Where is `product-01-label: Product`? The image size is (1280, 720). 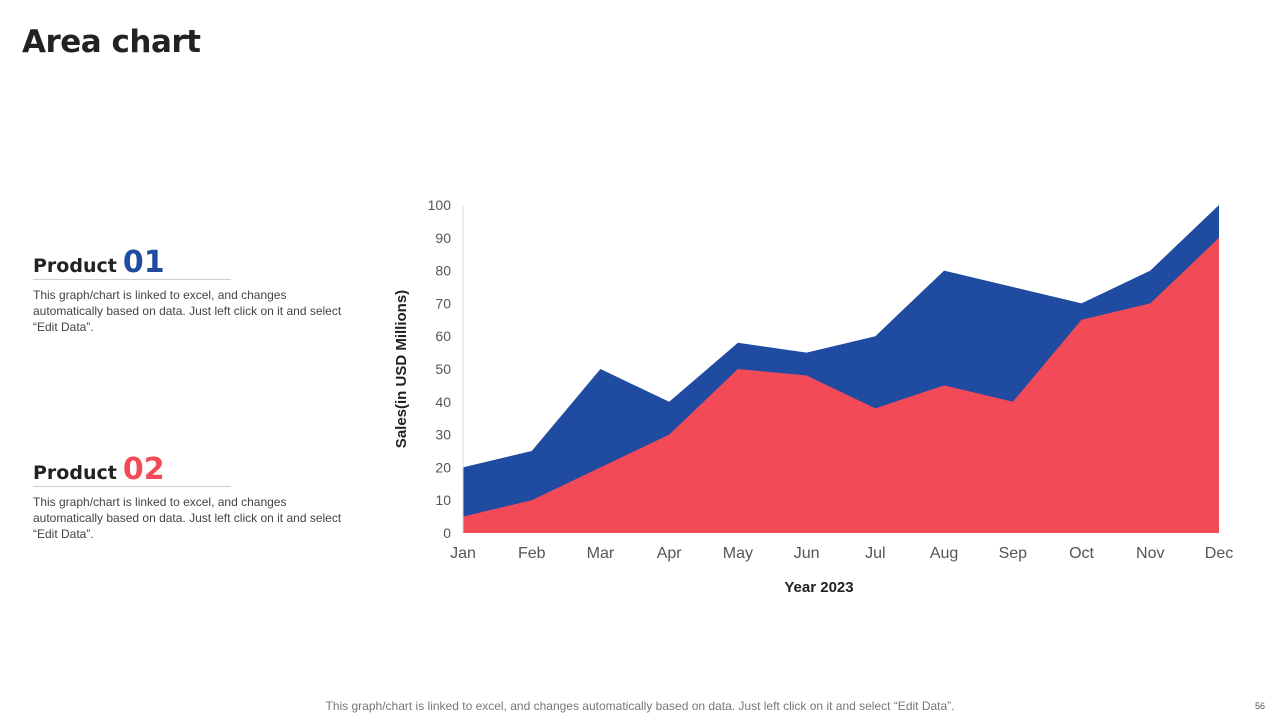
product-01-label: Product is located at coordinates (75, 266).